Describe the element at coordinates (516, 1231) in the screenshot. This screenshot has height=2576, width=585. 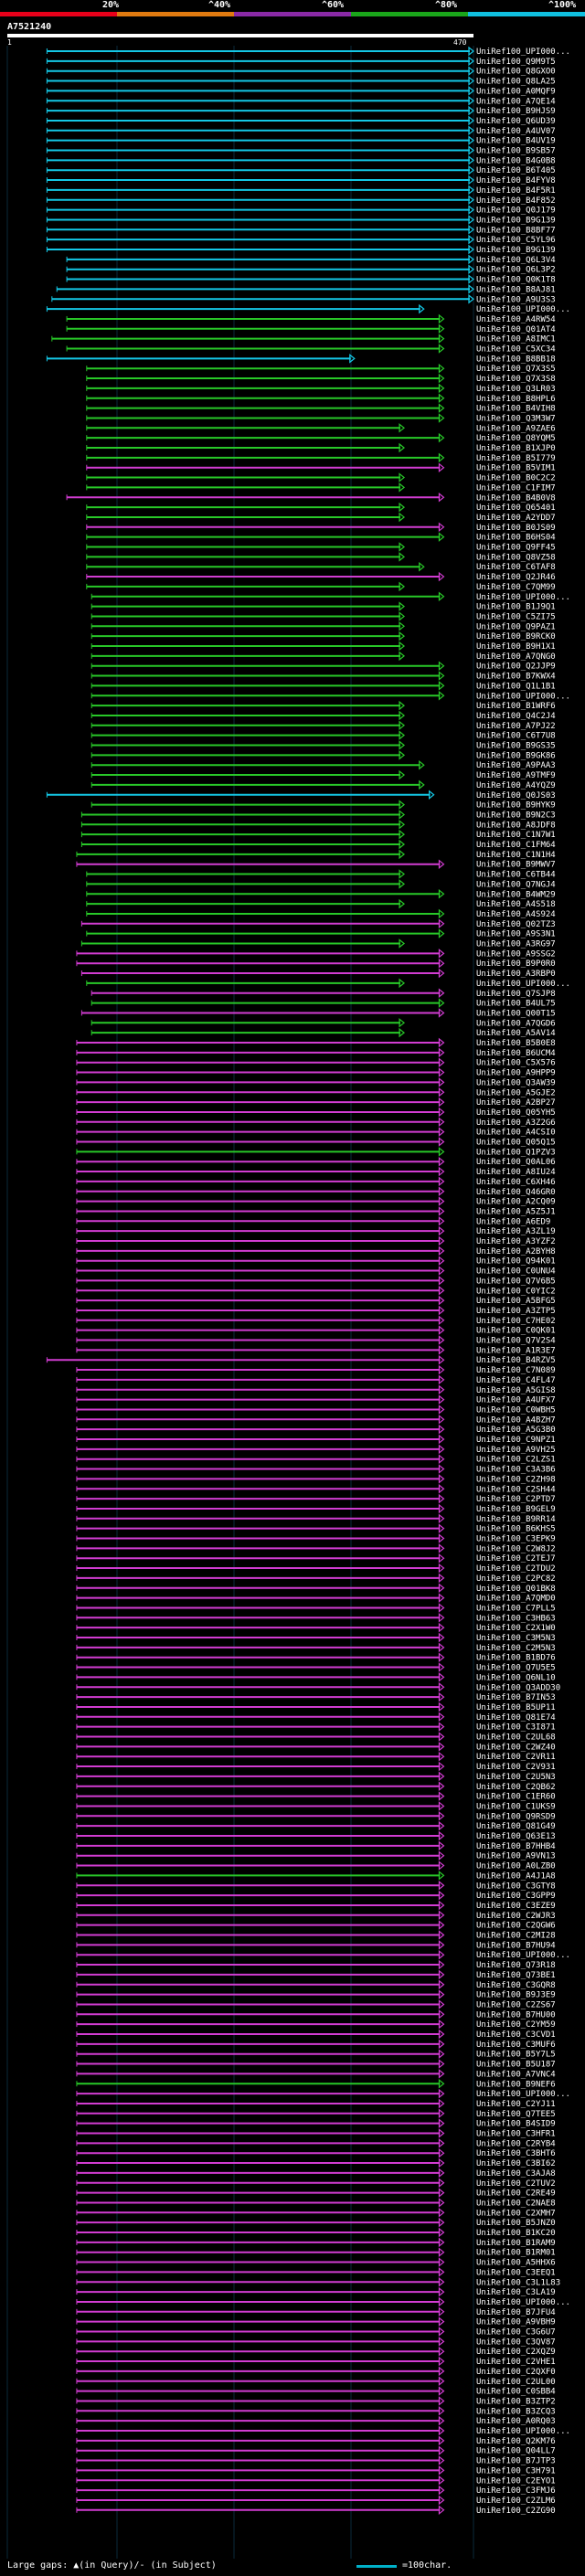
I see `hit-label: UniRef100_A3ZL19` at that location.